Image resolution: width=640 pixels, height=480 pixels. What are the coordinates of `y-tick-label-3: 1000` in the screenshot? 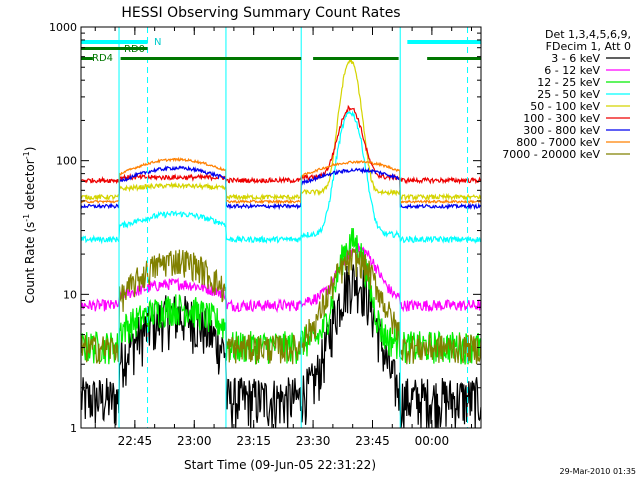 It's located at (63, 27).